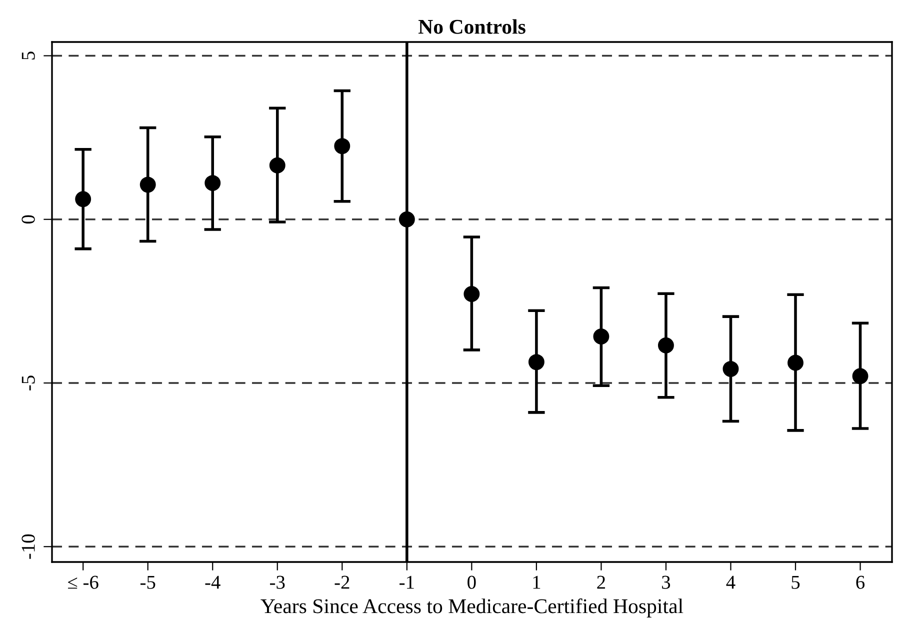 The image size is (904, 635). Describe the element at coordinates (860, 582) in the screenshot. I see `x-tick-label: 6` at that location.